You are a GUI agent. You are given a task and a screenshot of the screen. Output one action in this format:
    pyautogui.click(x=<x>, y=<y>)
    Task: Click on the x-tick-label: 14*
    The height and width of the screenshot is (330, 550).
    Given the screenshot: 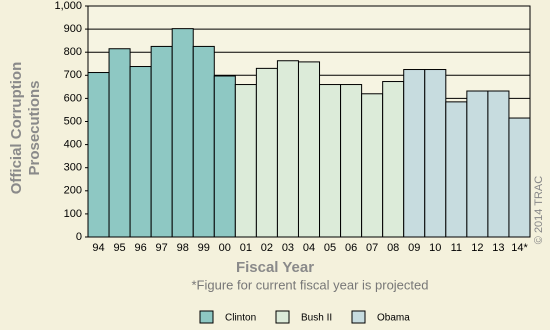 What is the action you would take?
    pyautogui.click(x=519, y=248)
    